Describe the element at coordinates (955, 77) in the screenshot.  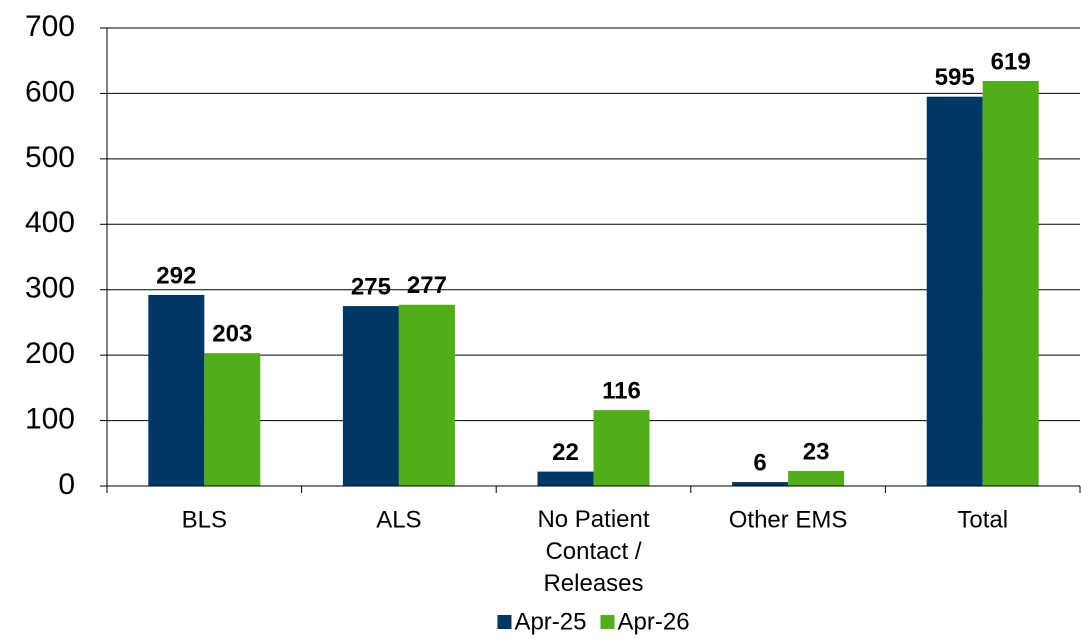
I see `value-label: 595` at that location.